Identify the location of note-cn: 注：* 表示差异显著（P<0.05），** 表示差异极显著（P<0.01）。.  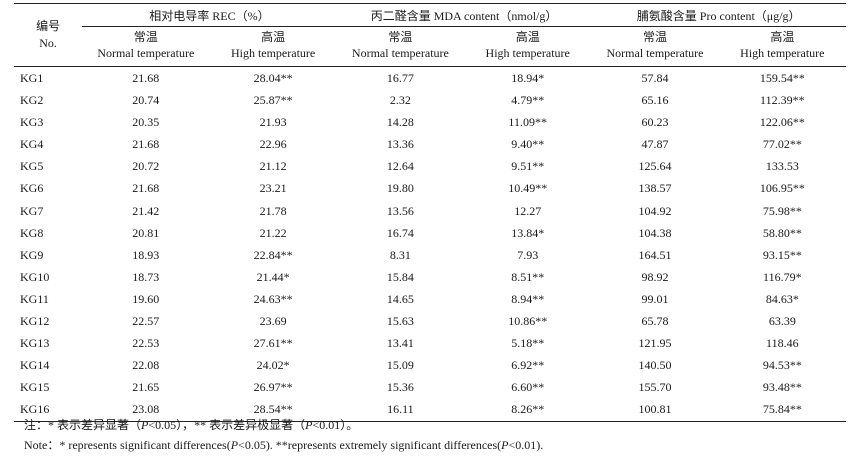
(283, 425).